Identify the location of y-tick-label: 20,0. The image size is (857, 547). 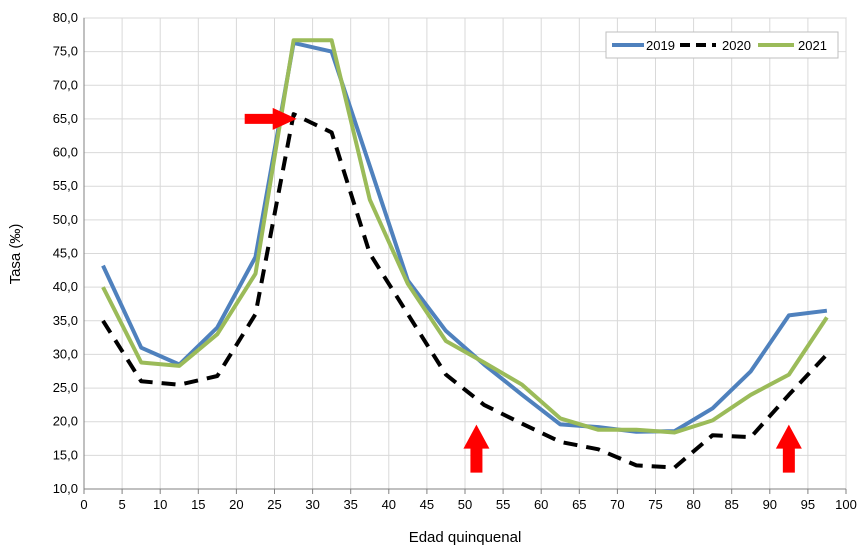
(65, 421).